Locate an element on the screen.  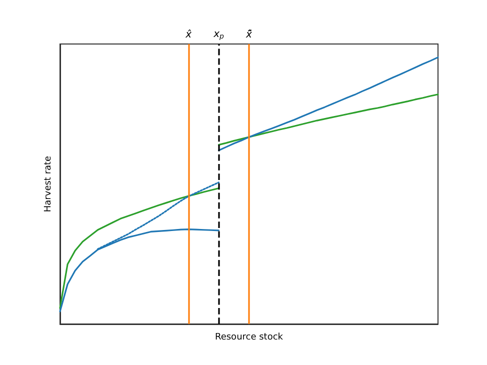
x-axis-title: Resource stock is located at coordinates (249, 337).